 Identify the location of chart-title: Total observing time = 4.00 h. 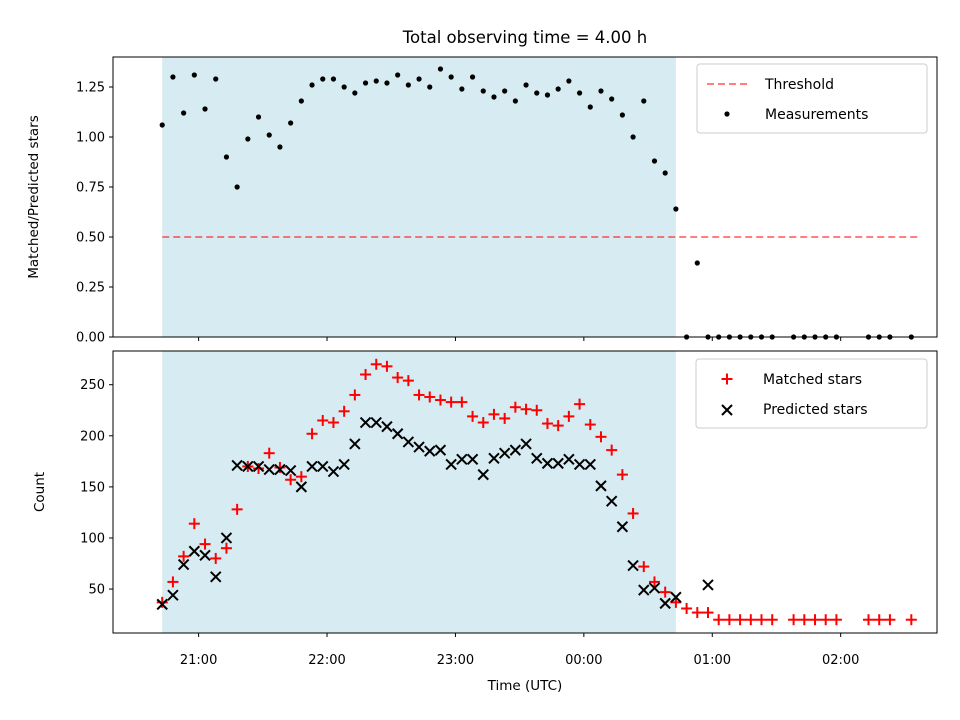
(524, 37).